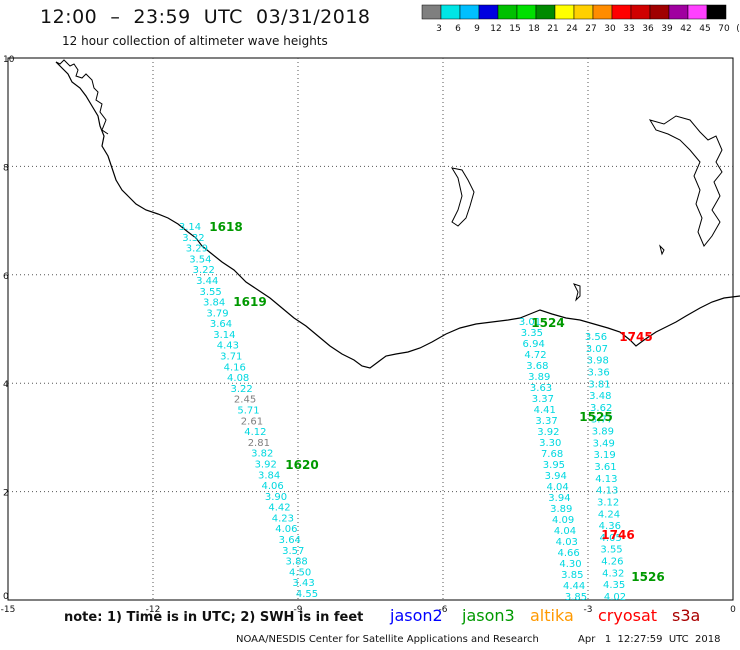  What do you see at coordinates (614, 585) in the screenshot?
I see `swh-value: 4.35` at bounding box center [614, 585].